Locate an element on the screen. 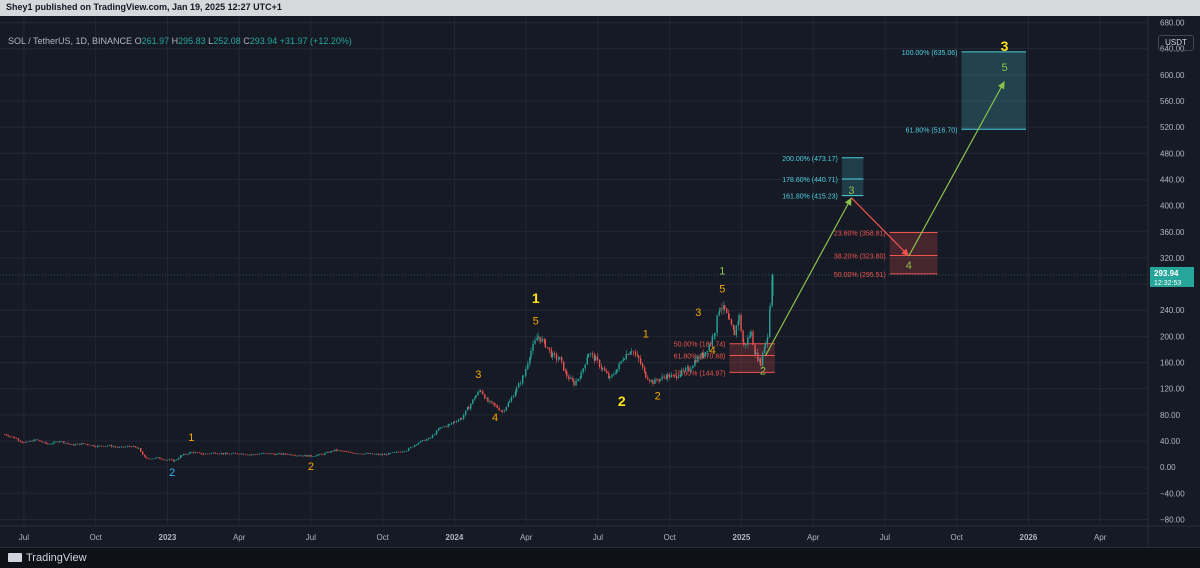 The height and width of the screenshot is (568, 1200). fib-level-label: 100.00% (635.06) is located at coordinates (930, 53).